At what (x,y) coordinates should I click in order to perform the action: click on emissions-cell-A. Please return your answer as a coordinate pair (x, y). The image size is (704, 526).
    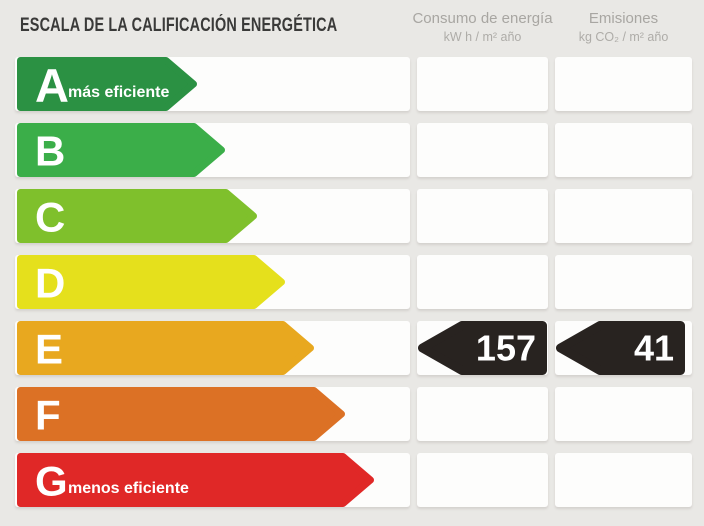
    Looking at the image, I should click on (623, 84).